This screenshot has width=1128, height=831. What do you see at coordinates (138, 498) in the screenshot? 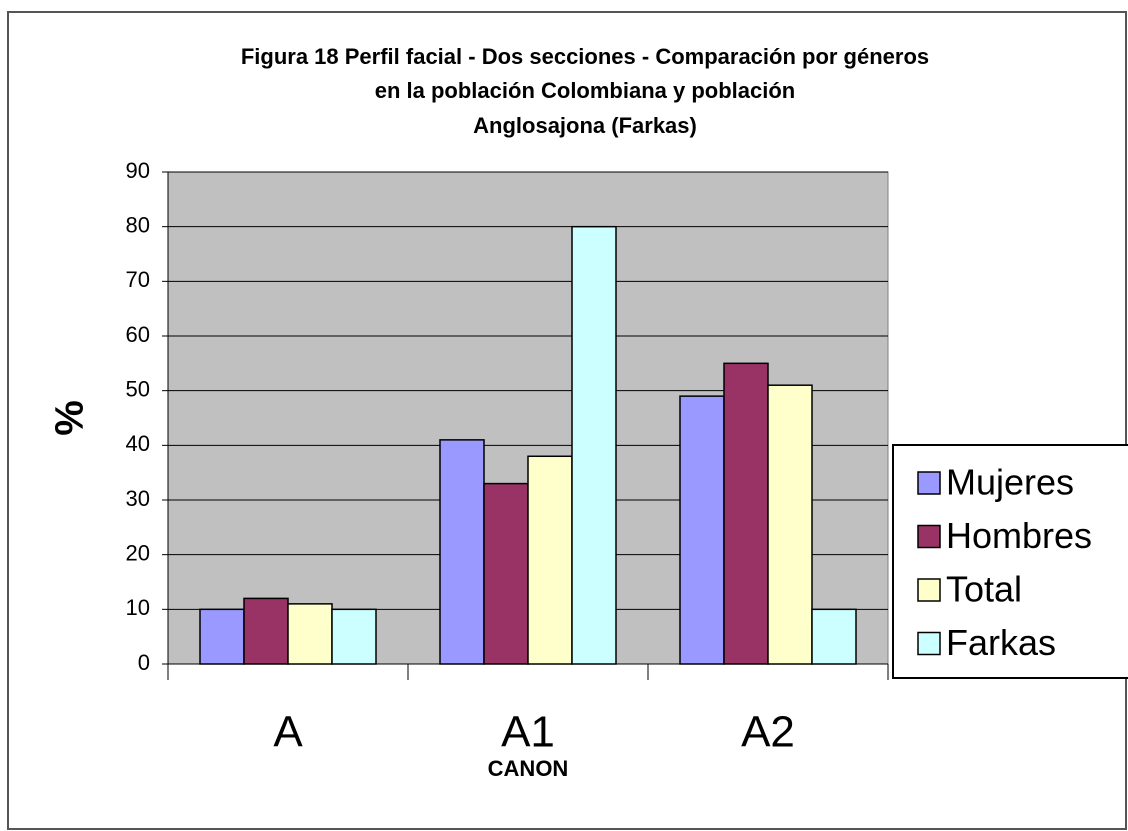
I see `y-tick-label: 30` at bounding box center [138, 498].